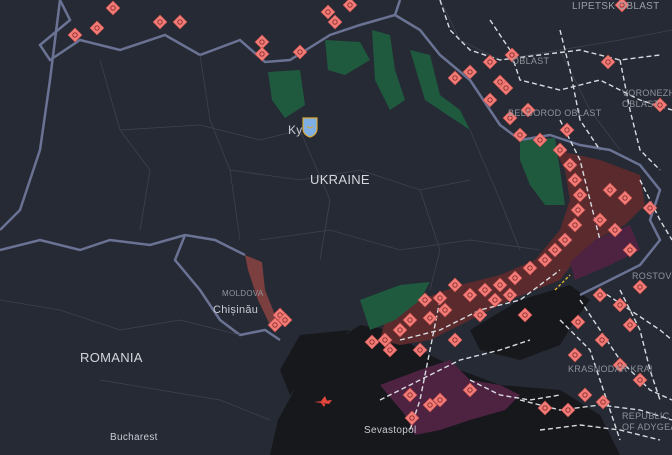 This screenshot has width=672, height=455. I want to click on label-bucharest: Bucharest, so click(134, 437).